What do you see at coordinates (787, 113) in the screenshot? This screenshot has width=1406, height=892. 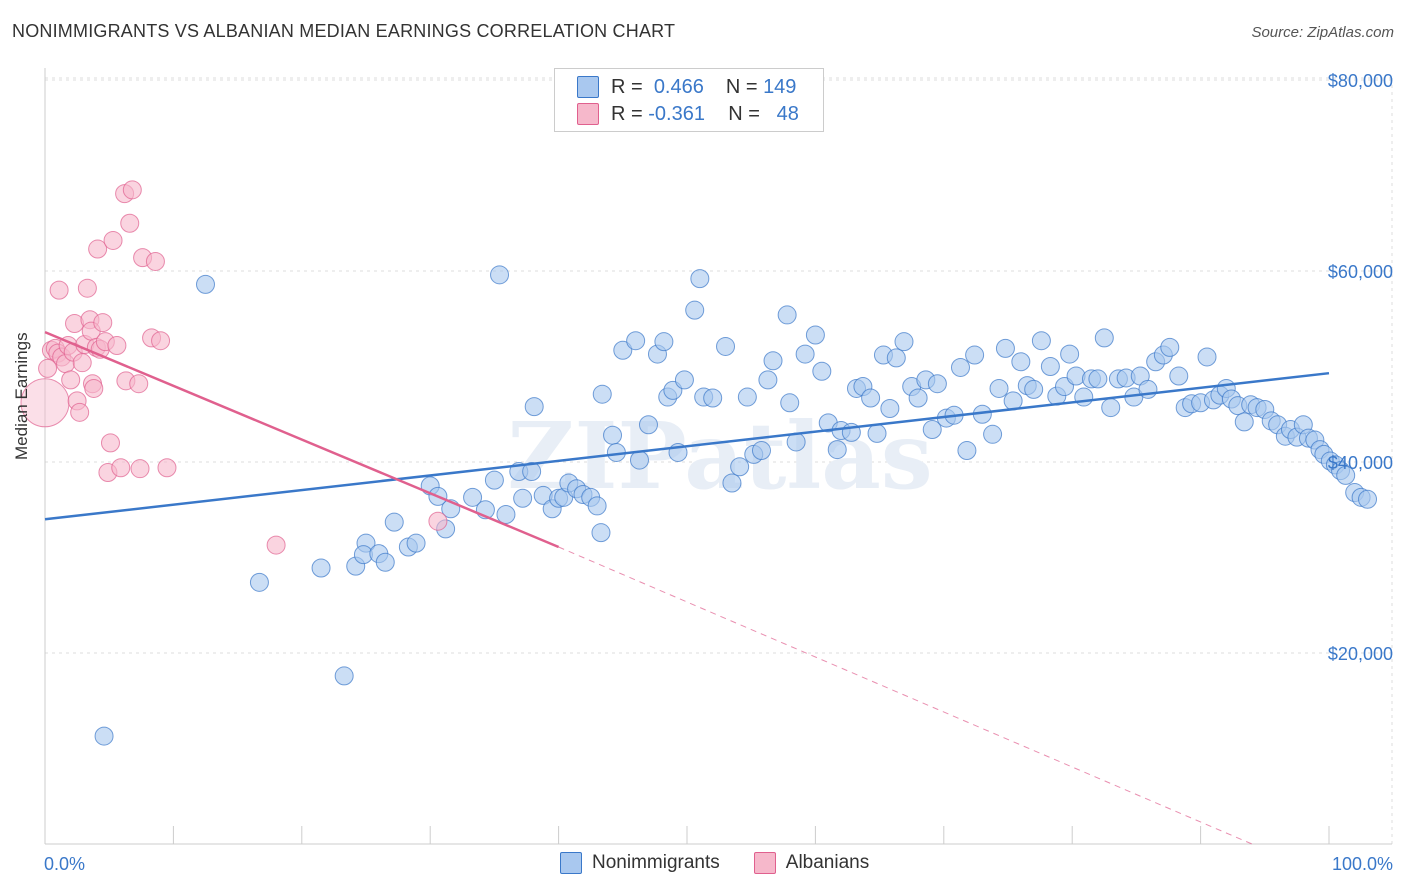 I see `legend-n-value: 48` at bounding box center [787, 113].